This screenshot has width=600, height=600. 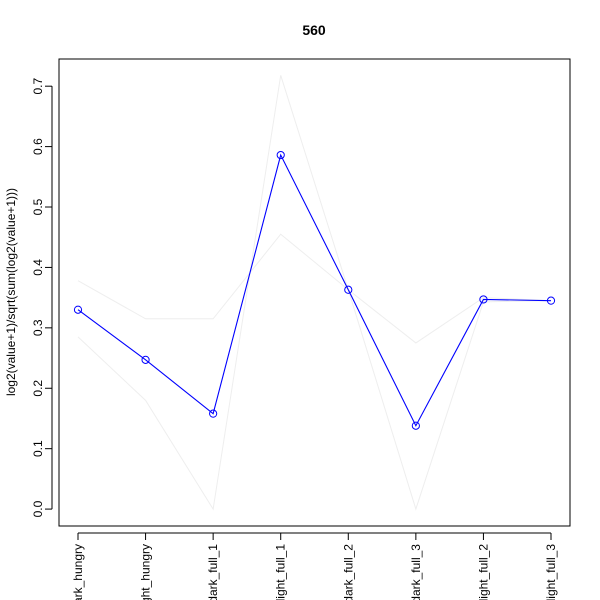 I want to click on y-tick-label: 0.7, so click(x=38, y=86).